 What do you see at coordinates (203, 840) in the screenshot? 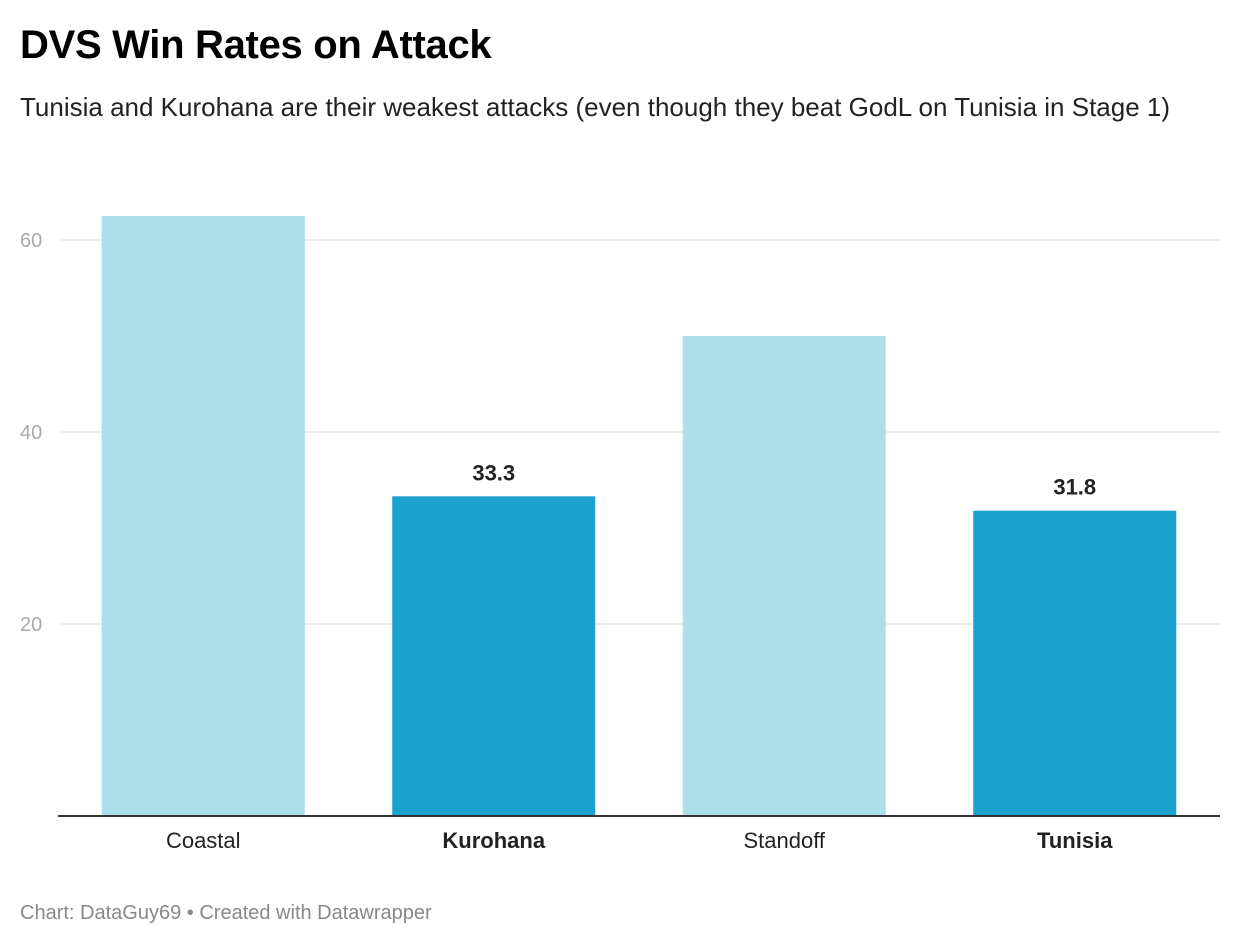
I see `x-category-label: Coastal` at bounding box center [203, 840].